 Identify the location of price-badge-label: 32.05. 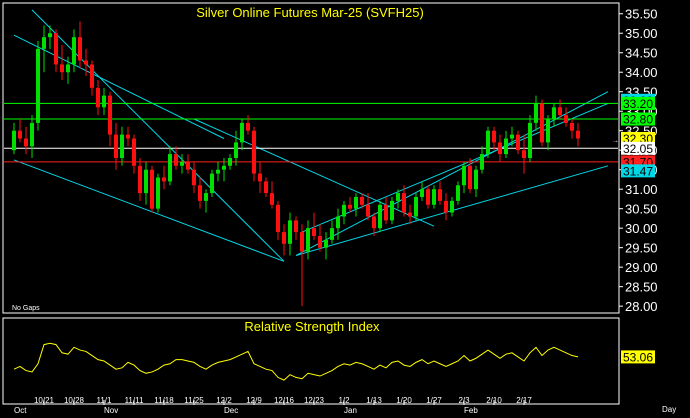
(638, 149).